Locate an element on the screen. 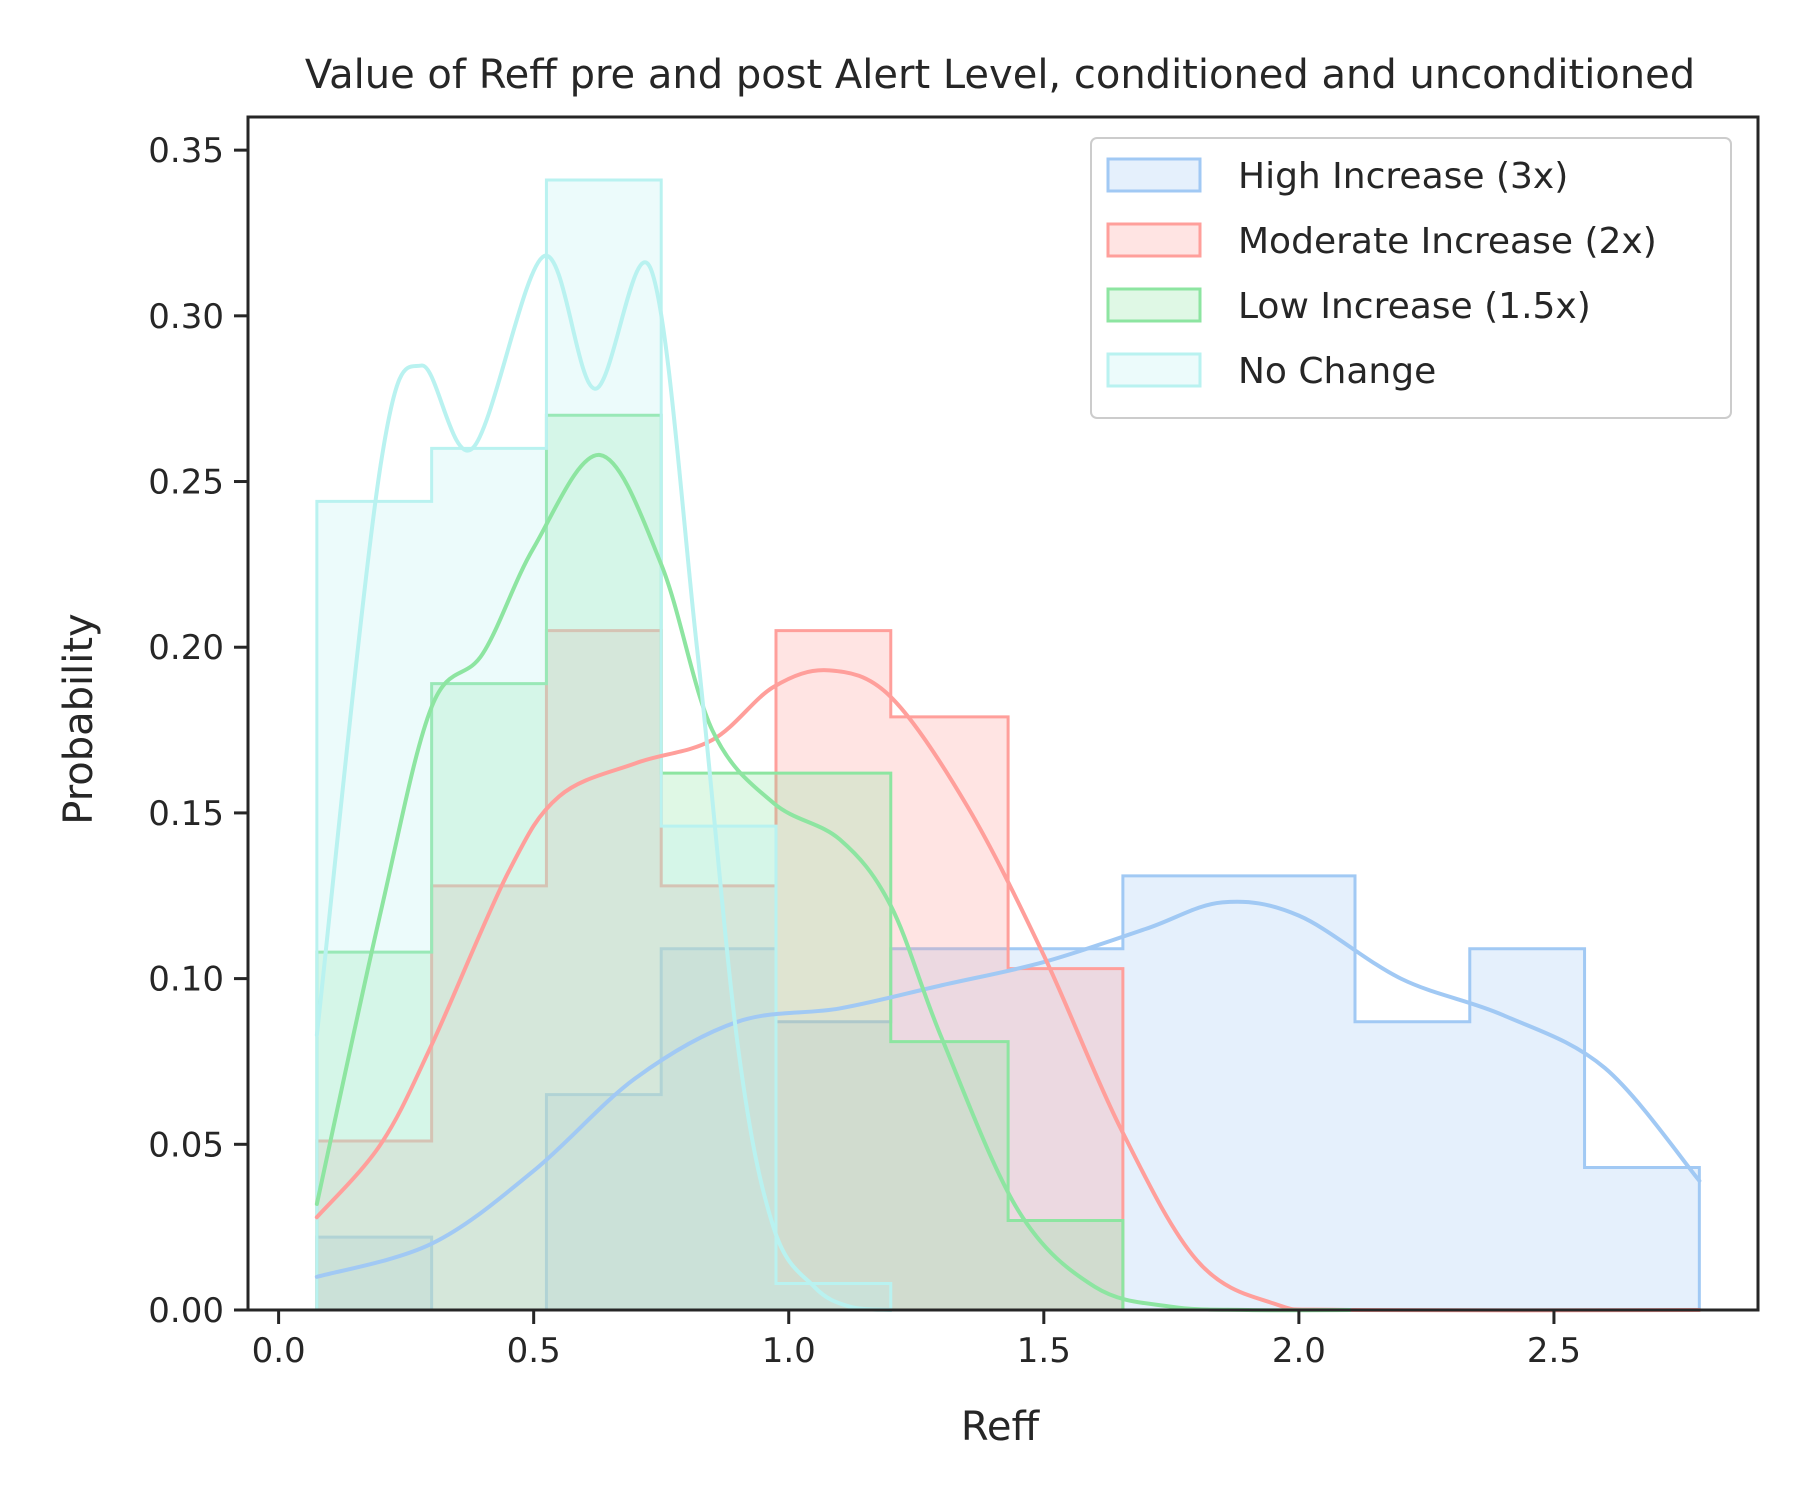 This screenshot has width=1800, height=1504. y-tick-label: 0.10 is located at coordinates (186, 980).